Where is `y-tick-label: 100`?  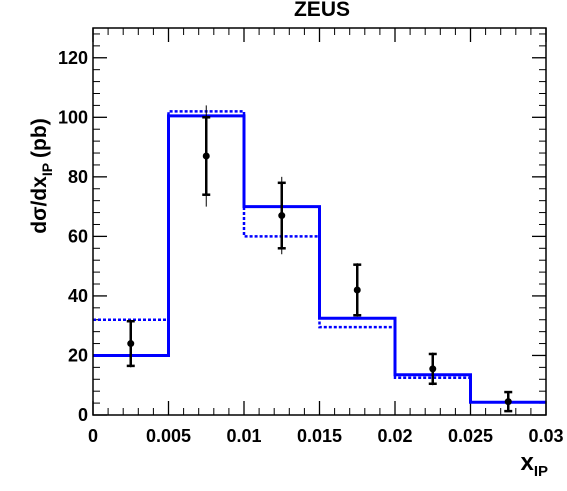
y-tick-label: 100 is located at coordinates (73, 117).